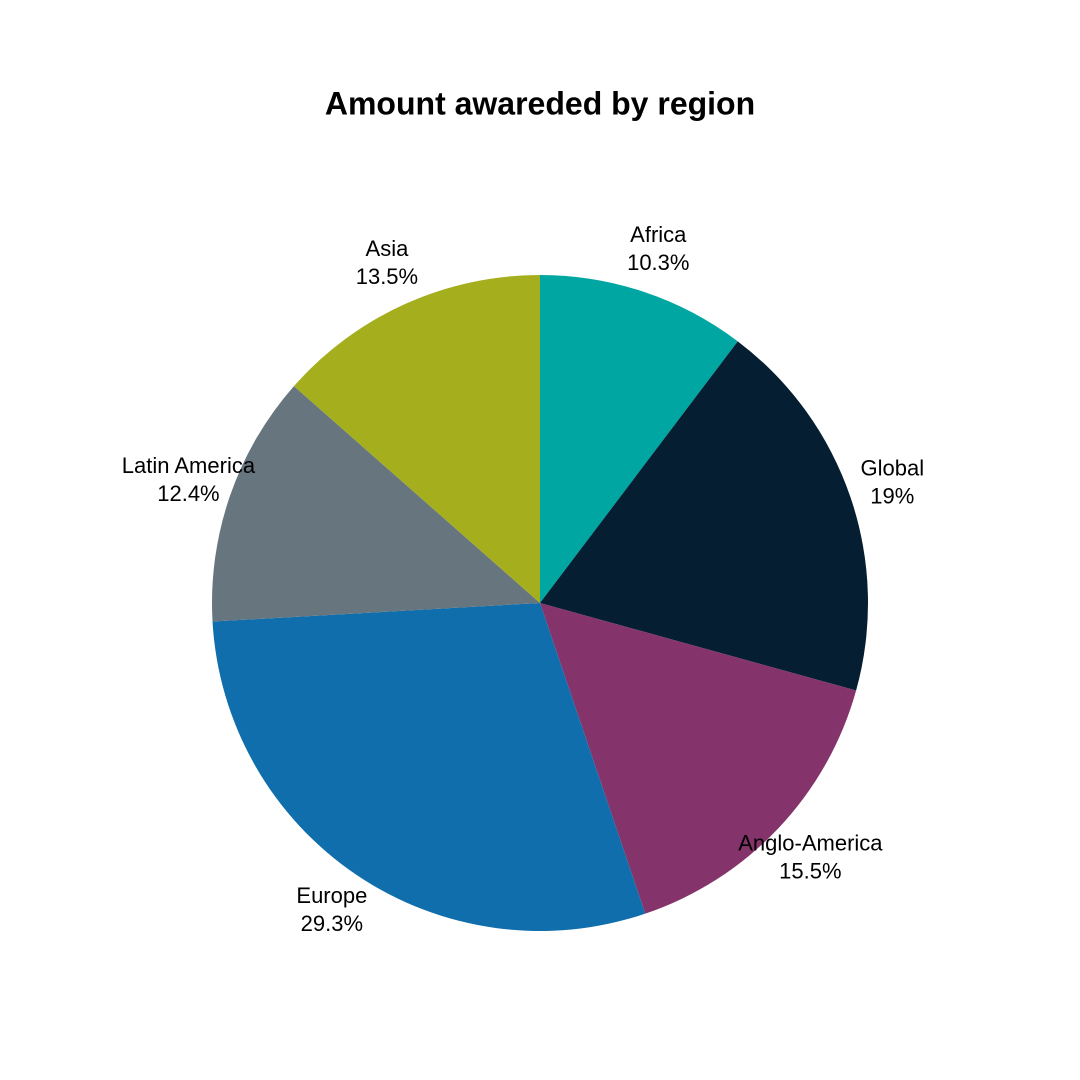 Image resolution: width=1080 pixels, height=1080 pixels. I want to click on slice-value-label: 10.3%, so click(658, 262).